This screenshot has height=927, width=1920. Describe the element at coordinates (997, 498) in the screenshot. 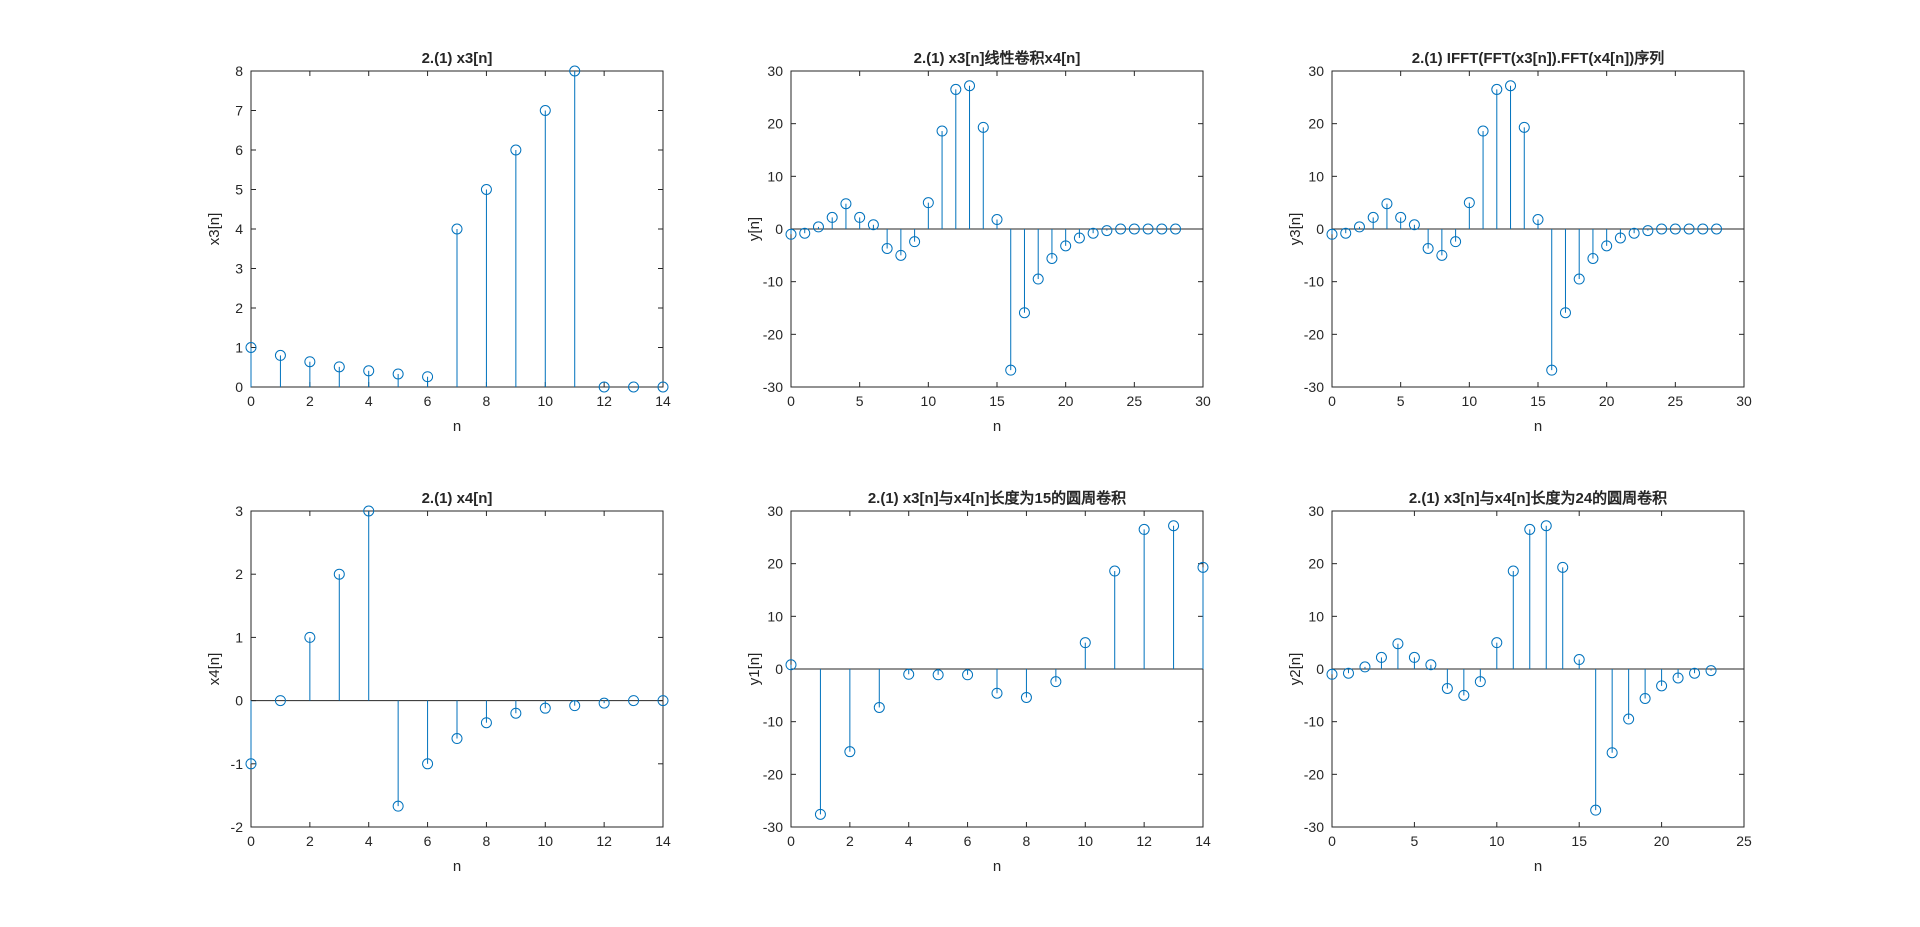

I see `plot-title: 2.(1) x3[n]与x4[n]长度为15的圆周卷积` at that location.